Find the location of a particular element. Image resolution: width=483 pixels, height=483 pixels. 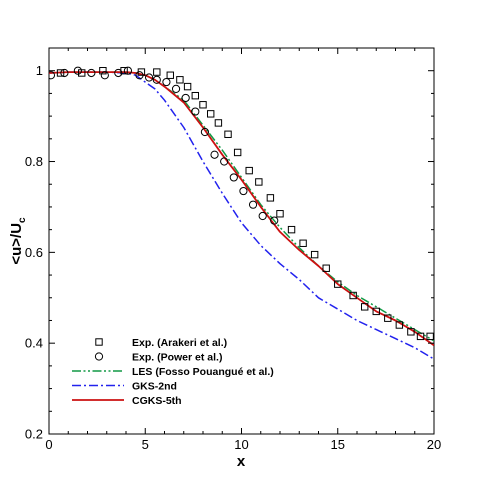

y-axis-title-main: <u>/U is located at coordinates (16, 244).